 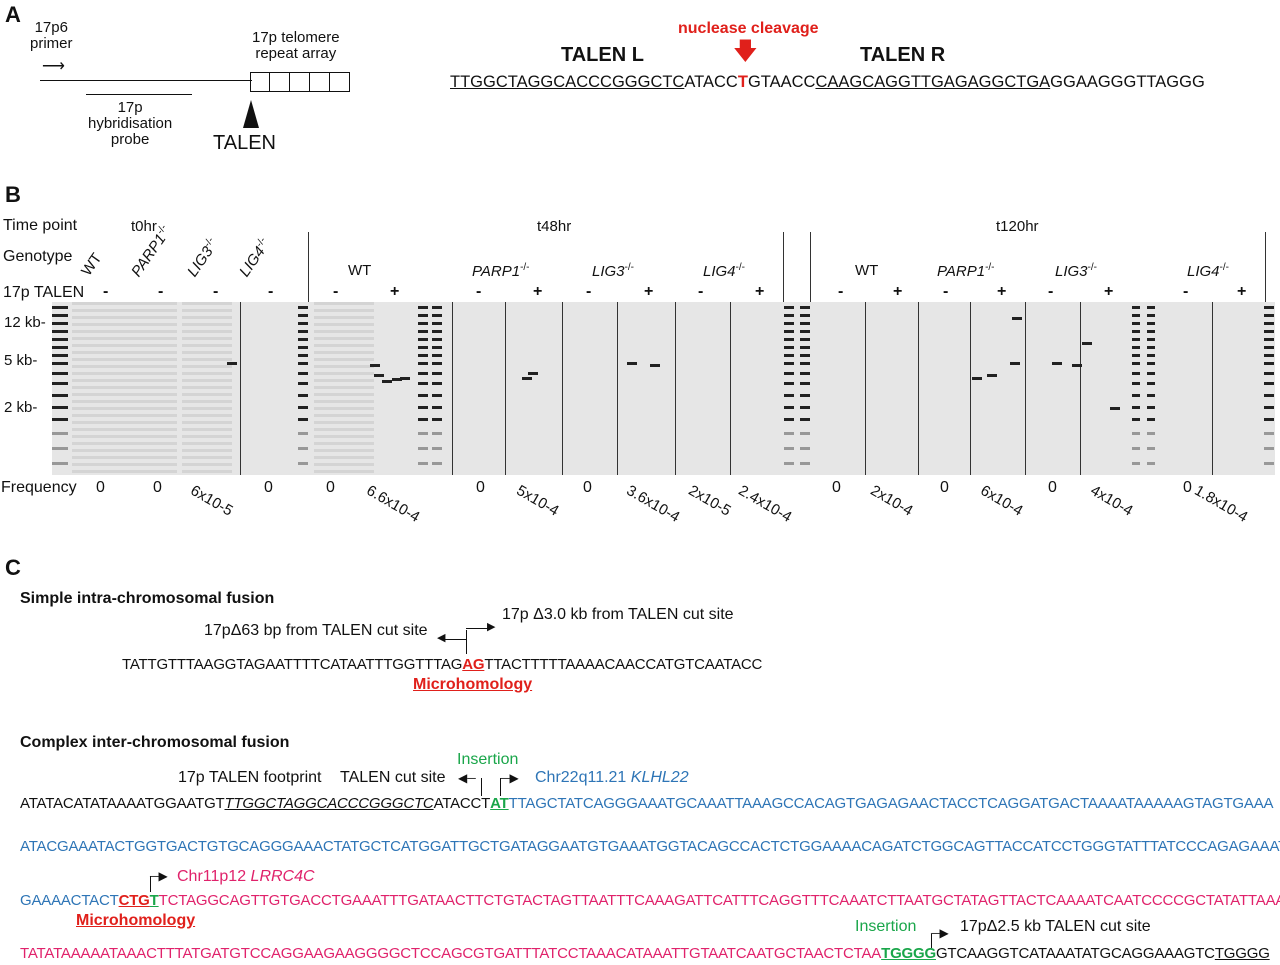 I want to click on frequency-value: 2.4x10-4, so click(x=765, y=504).